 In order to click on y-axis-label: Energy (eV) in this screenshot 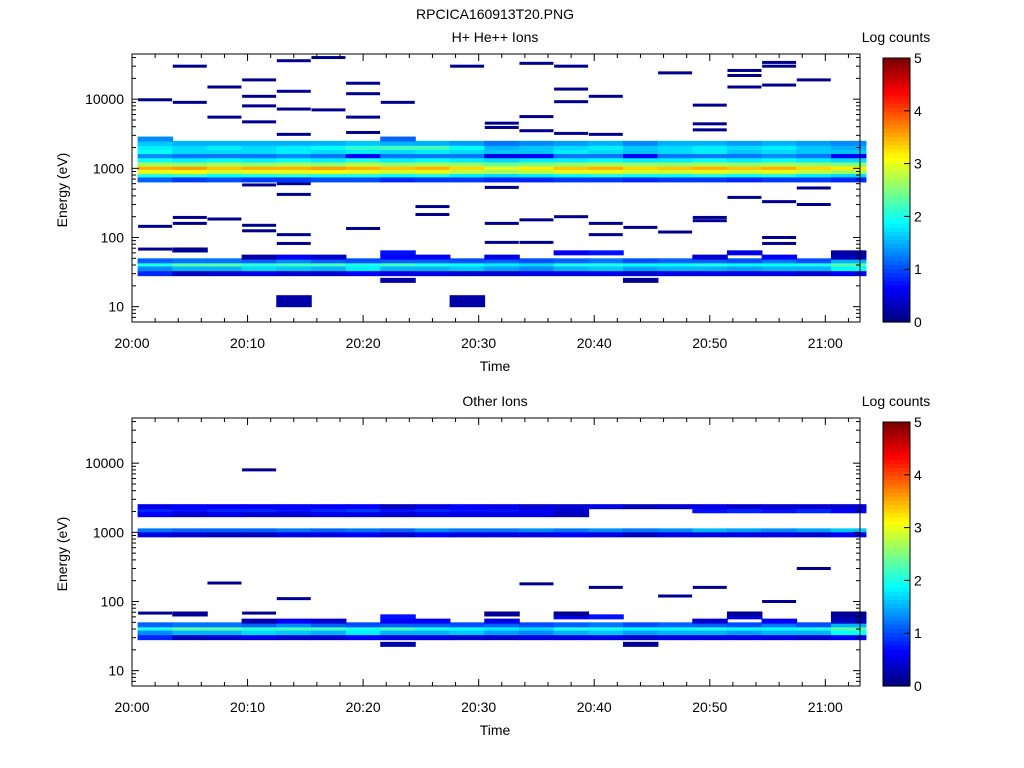, I will do `click(62, 190)`.